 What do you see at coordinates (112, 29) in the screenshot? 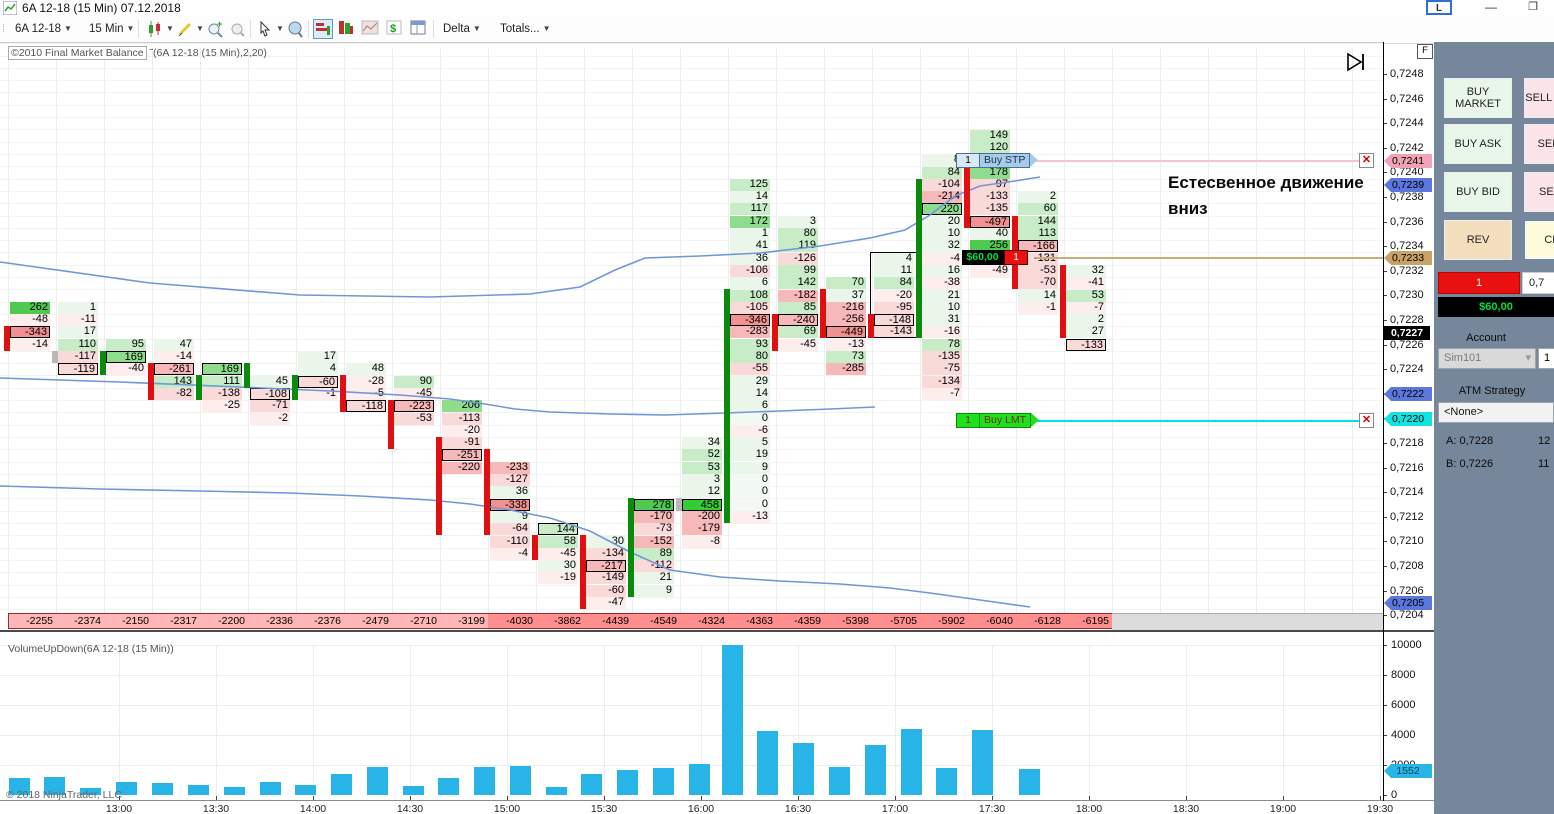
I see `interval-selector: 15 Min ▼` at bounding box center [112, 29].